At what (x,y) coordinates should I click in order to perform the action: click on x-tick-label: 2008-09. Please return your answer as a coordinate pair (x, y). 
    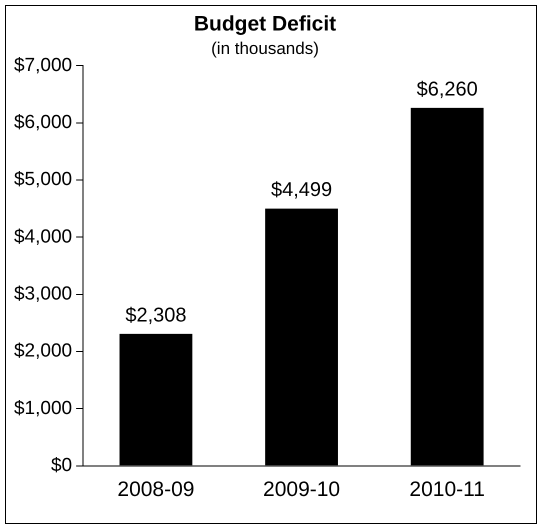
    Looking at the image, I should click on (155, 490).